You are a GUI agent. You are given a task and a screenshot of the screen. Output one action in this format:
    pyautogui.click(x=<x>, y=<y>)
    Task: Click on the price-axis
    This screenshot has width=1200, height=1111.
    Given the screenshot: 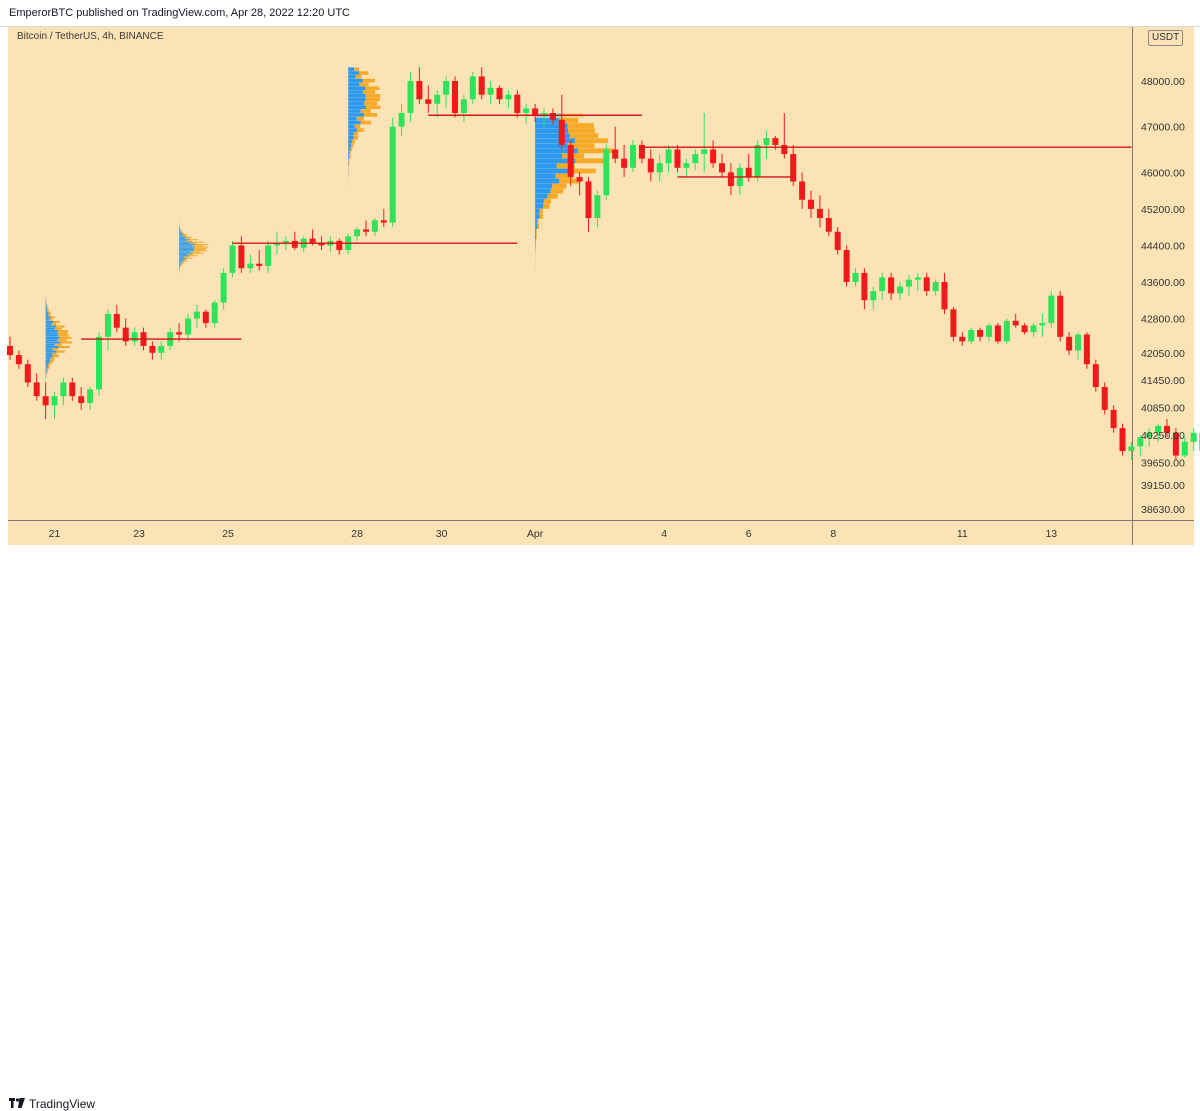 What is the action you would take?
    pyautogui.click(x=1163, y=273)
    